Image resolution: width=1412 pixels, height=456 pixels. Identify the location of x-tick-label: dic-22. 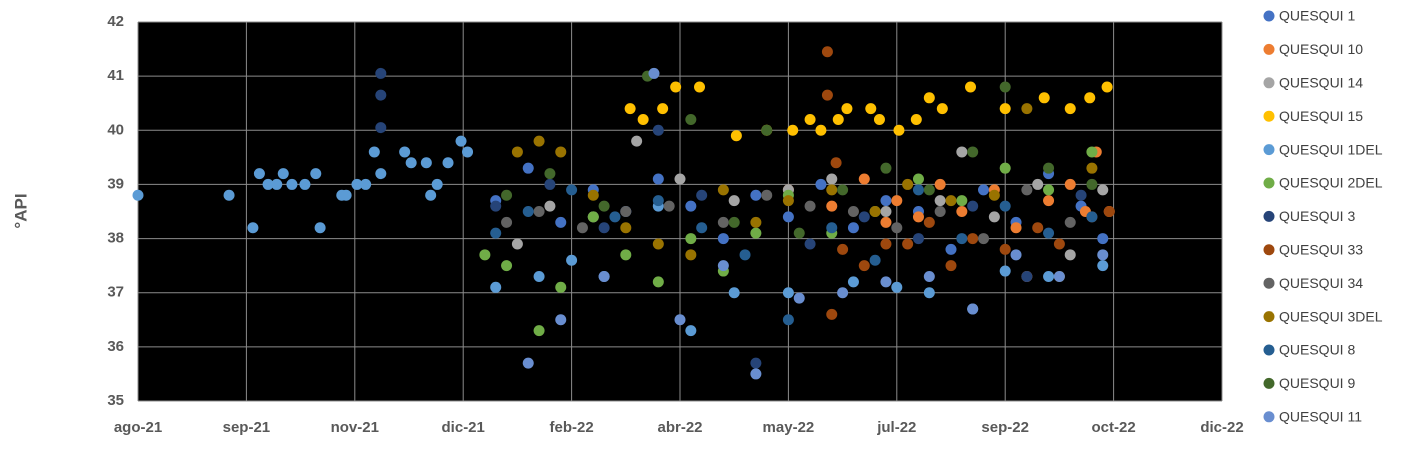
(1221, 427).